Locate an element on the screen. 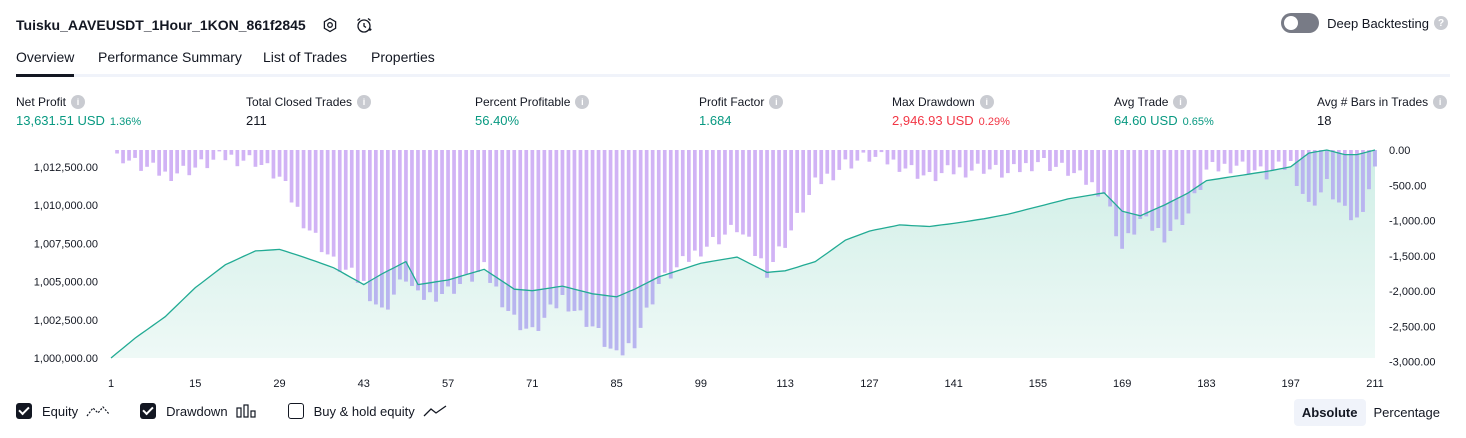 Image resolution: width=1466 pixels, height=438 pixels. metric-profit-factor: Profit Factor i 1.684 is located at coordinates (741, 111).